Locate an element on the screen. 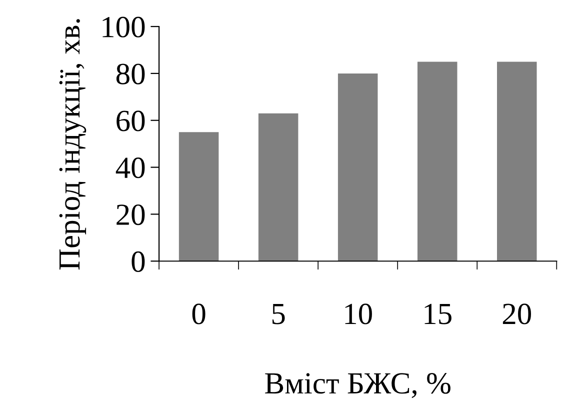 The width and height of the screenshot is (568, 408). y-tick-label: 60 is located at coordinates (130, 121).